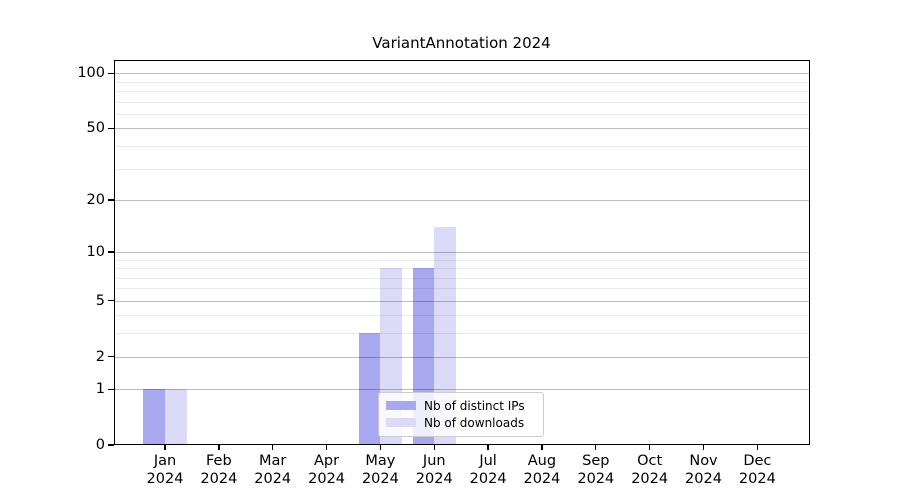  I want to click on y-tick-label-0: 0, so click(100, 445).